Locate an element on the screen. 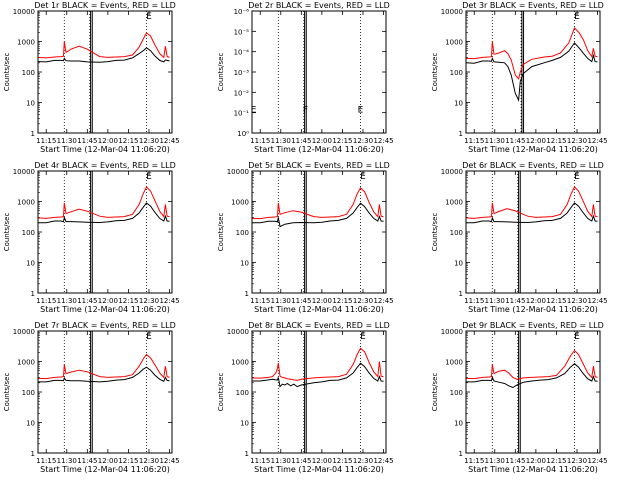 This screenshot has width=640, height=480. y-tick-label: 10⁻² is located at coordinates (242, 93).